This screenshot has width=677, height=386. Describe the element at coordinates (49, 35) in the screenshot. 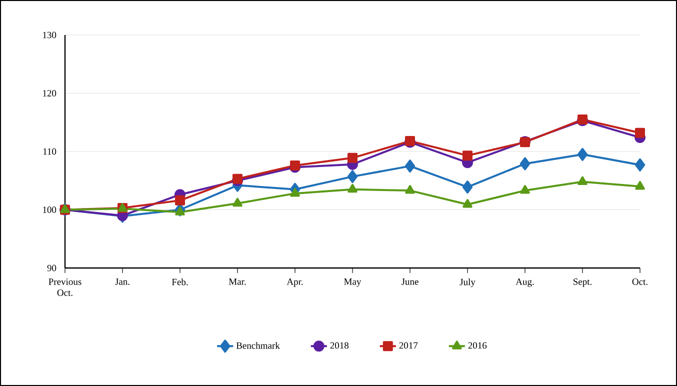

I see `y-tick-label: 130` at that location.